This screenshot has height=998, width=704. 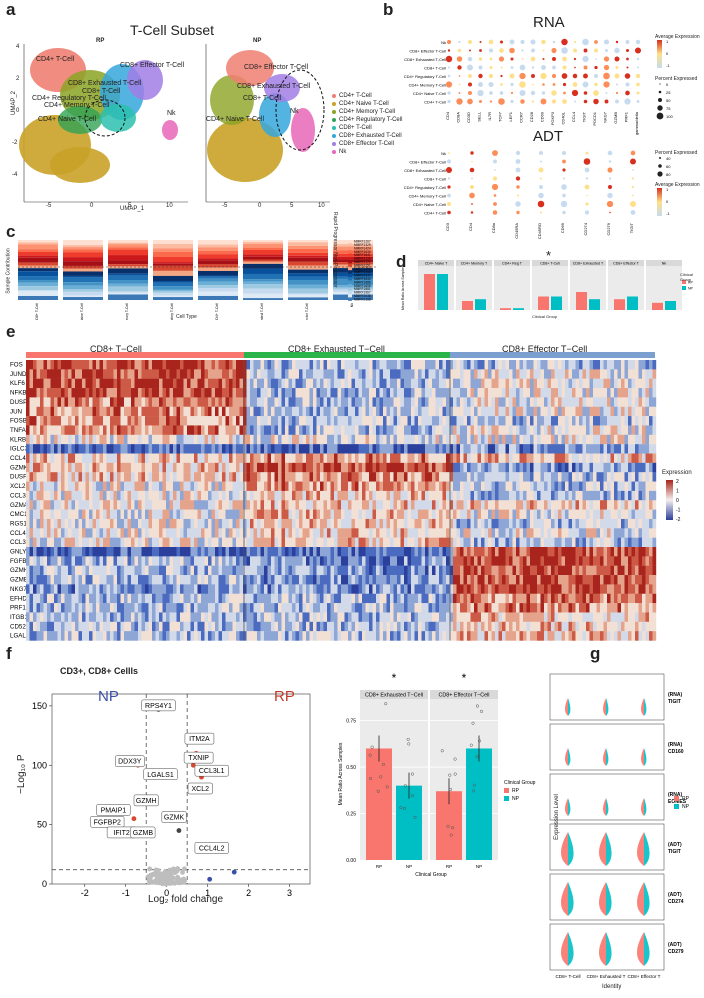 I want to click on panel-letter-a: a, so click(x=11, y=9).